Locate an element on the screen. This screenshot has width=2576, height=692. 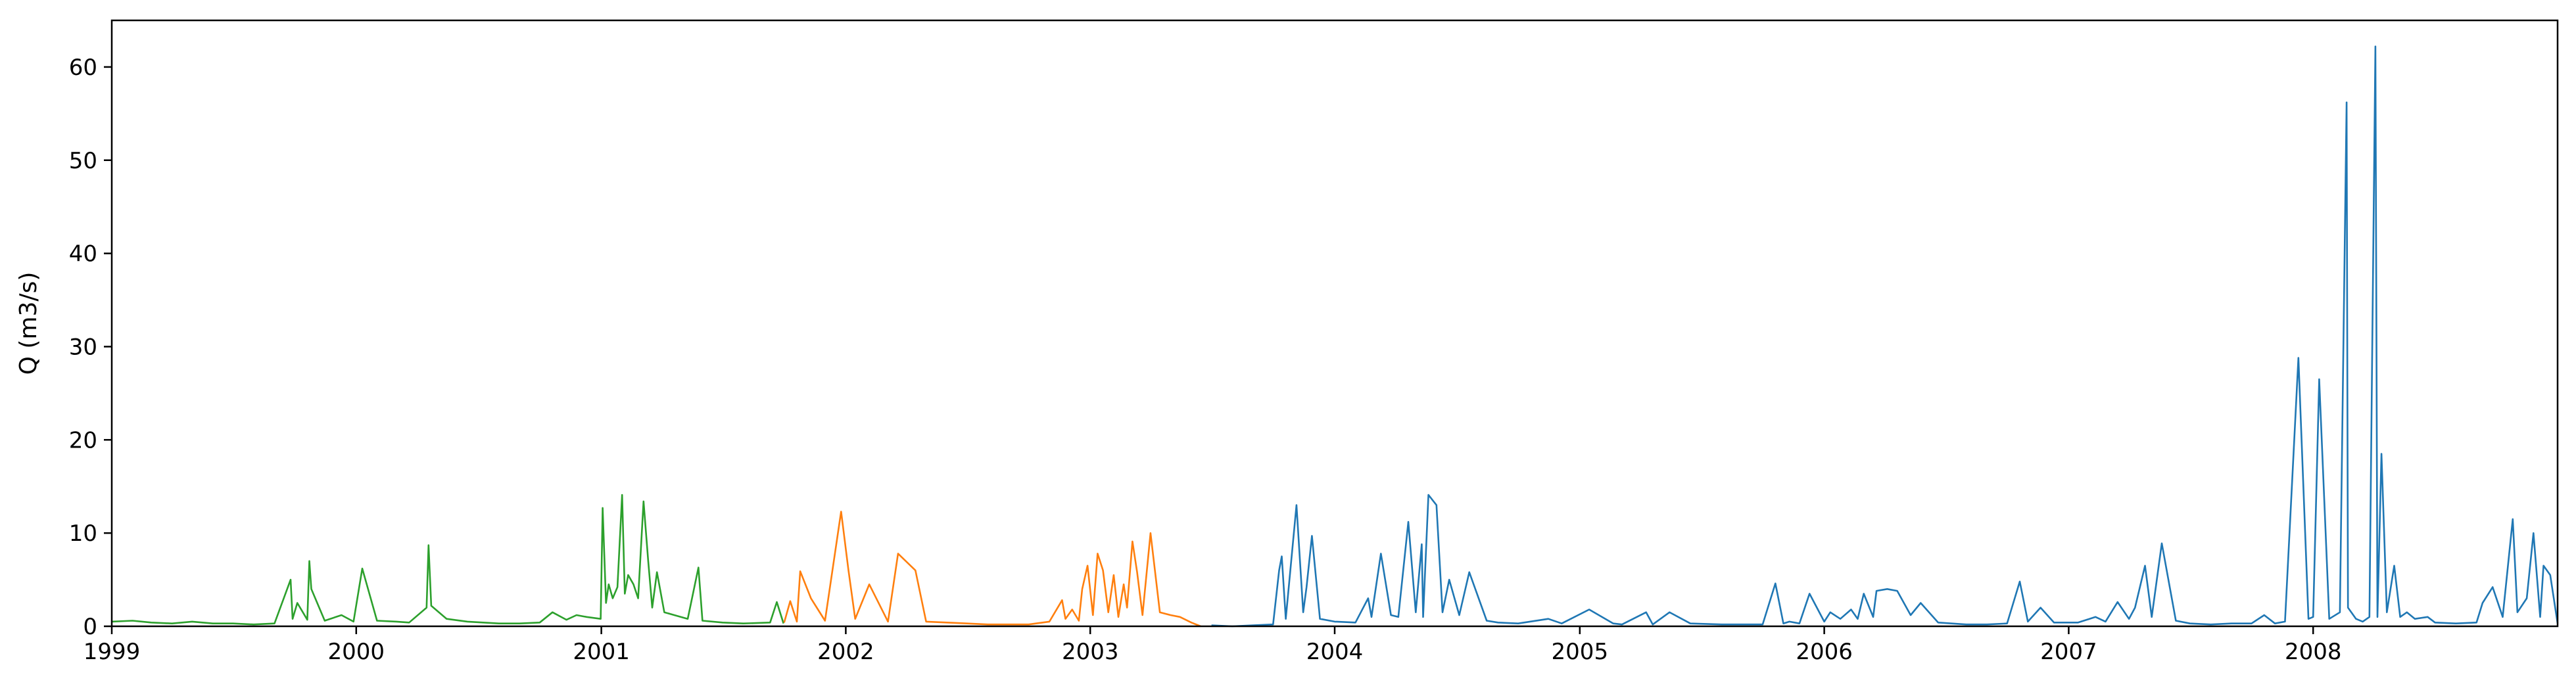
y-axis-label: Q (m3/s) is located at coordinates (29, 323).